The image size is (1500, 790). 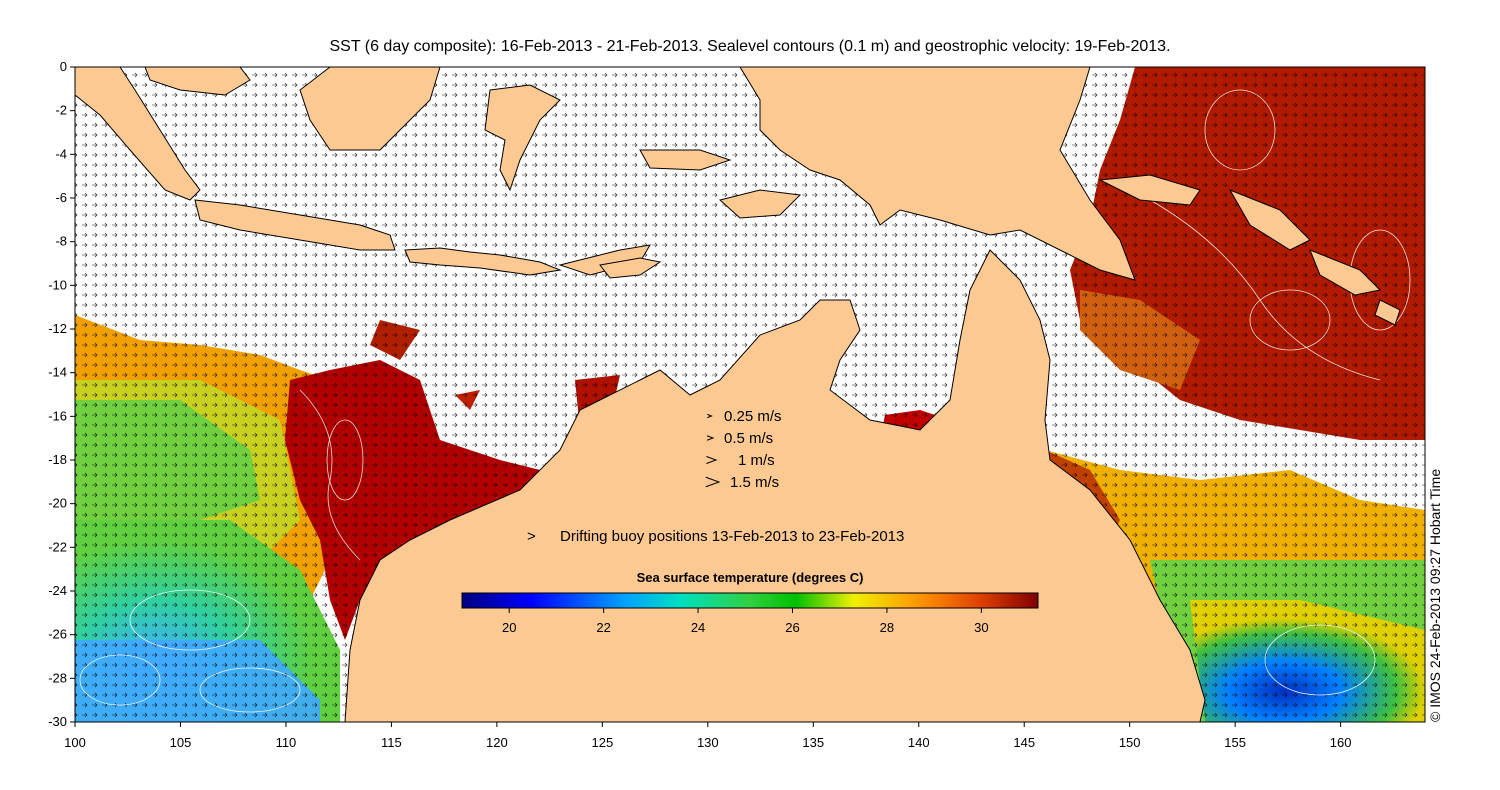 I want to click on x-tick-label: 150, so click(x=1130, y=742).